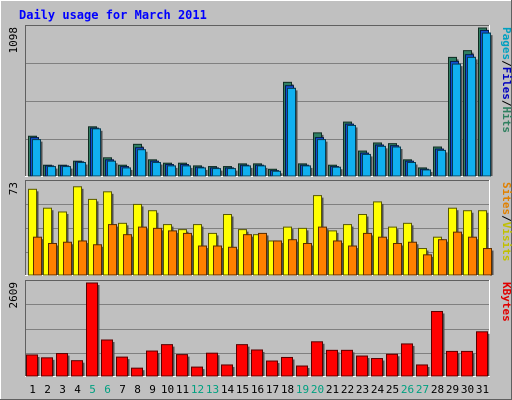  Describe the element at coordinates (272, 389) in the screenshot. I see `day-label-17: 17` at that location.